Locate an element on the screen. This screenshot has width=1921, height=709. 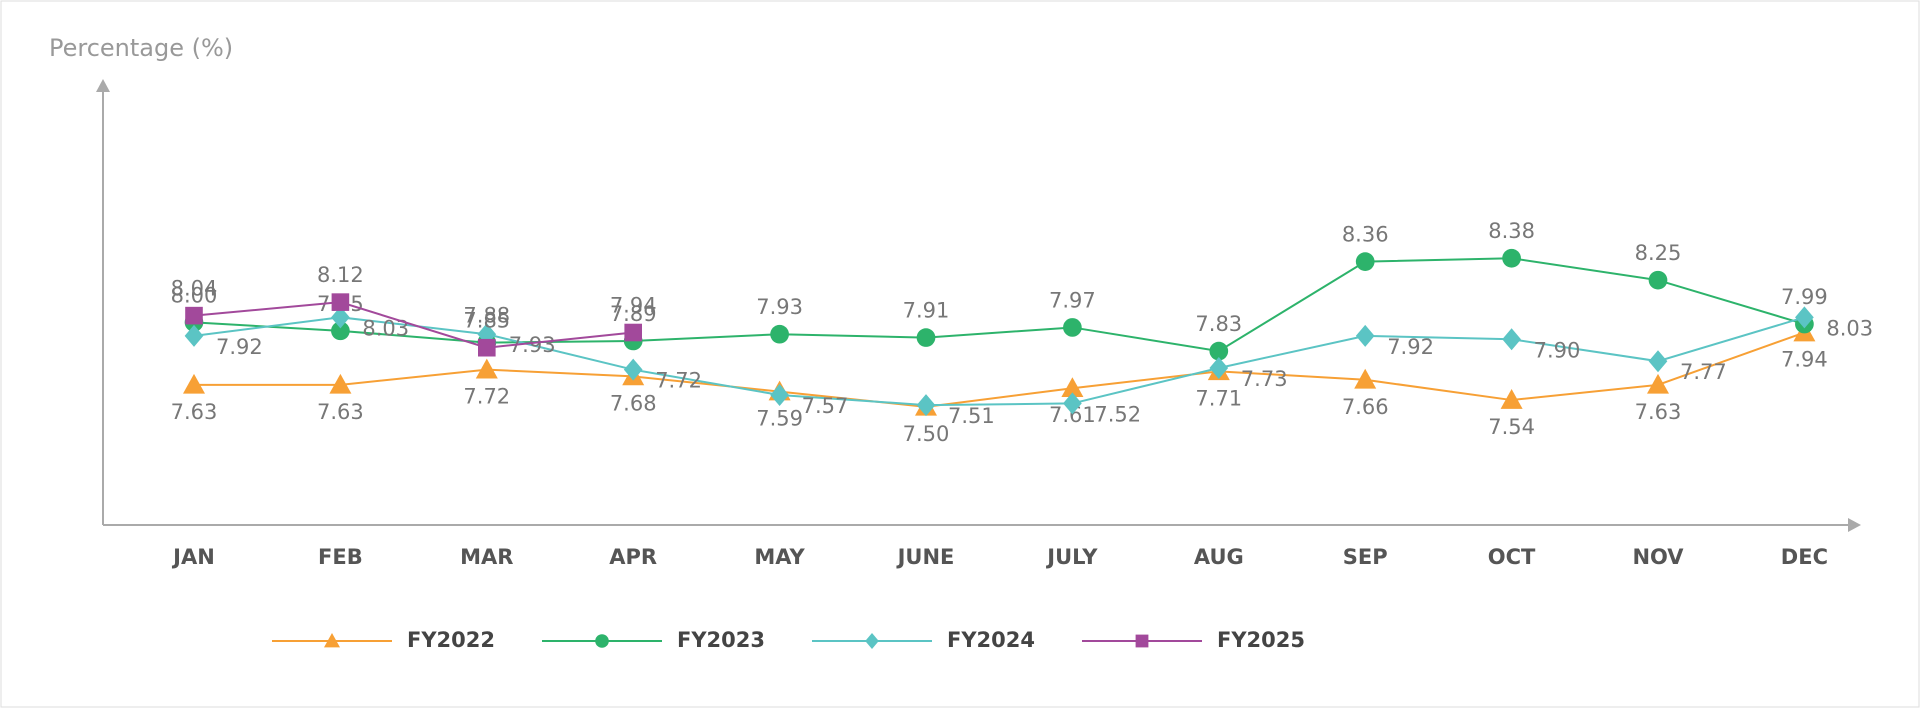
x-tick-label: FEB is located at coordinates (340, 557).